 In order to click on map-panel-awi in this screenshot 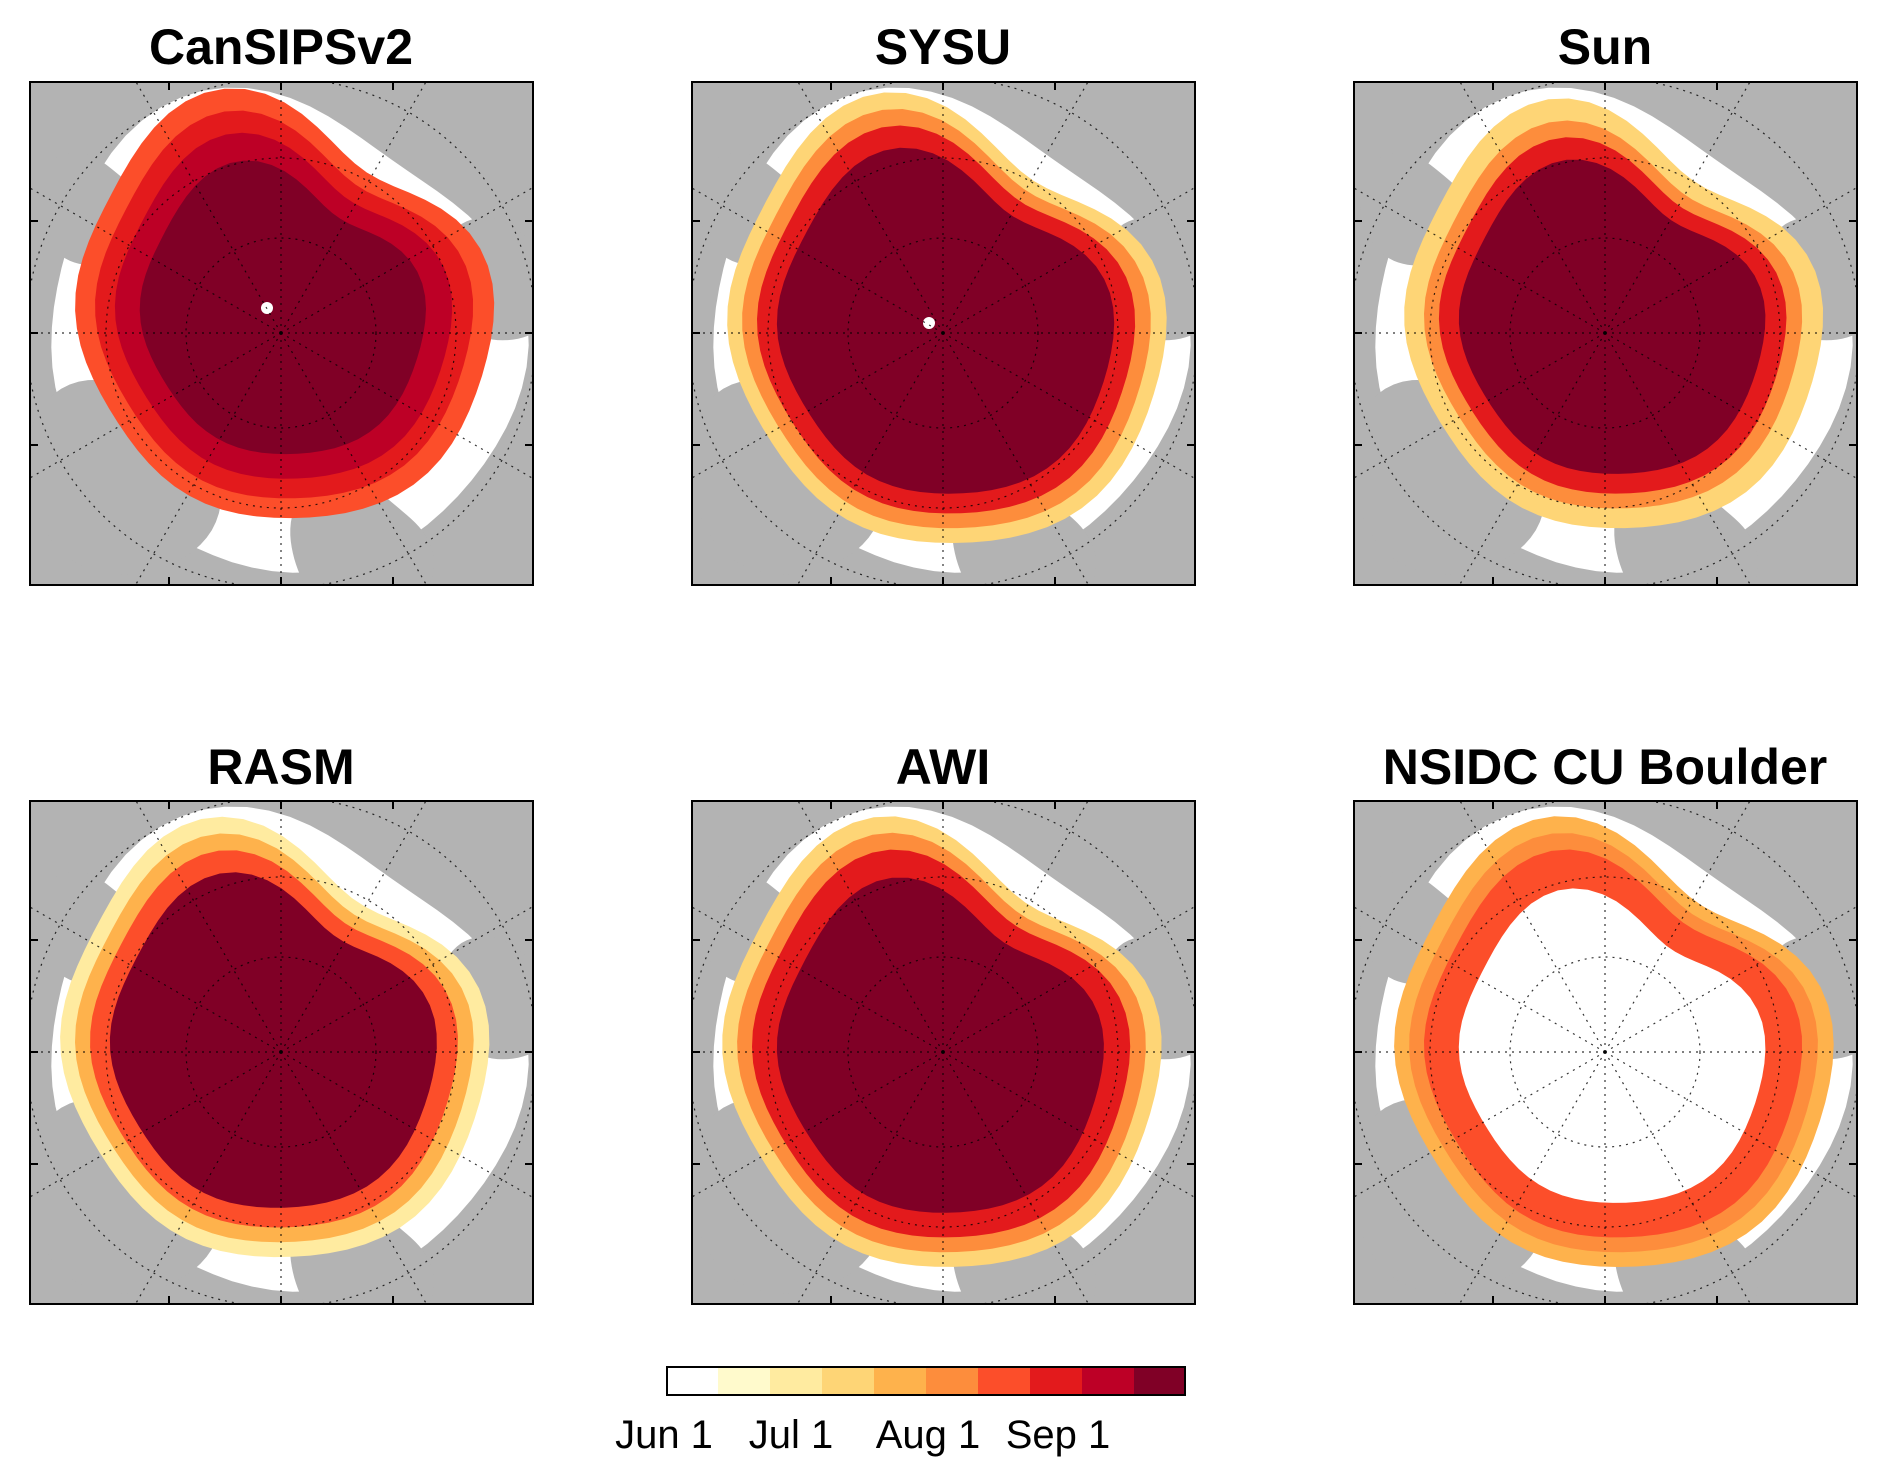, I will do `click(943, 1052)`.